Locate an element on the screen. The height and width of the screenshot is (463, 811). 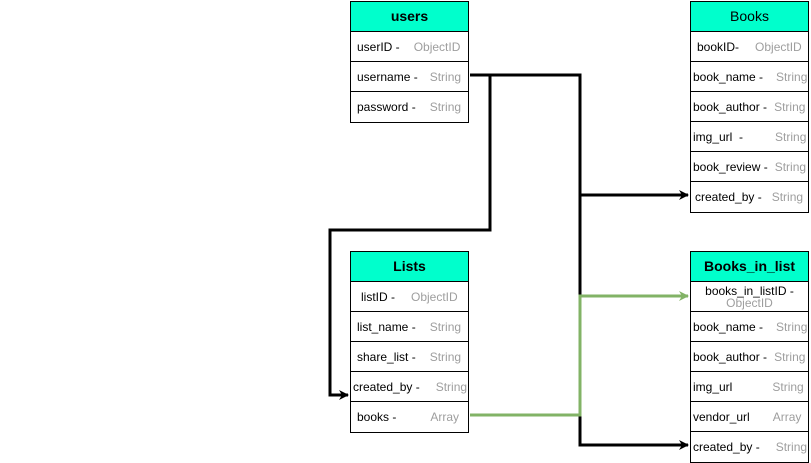
field-row: list_name - String is located at coordinates (409, 327).